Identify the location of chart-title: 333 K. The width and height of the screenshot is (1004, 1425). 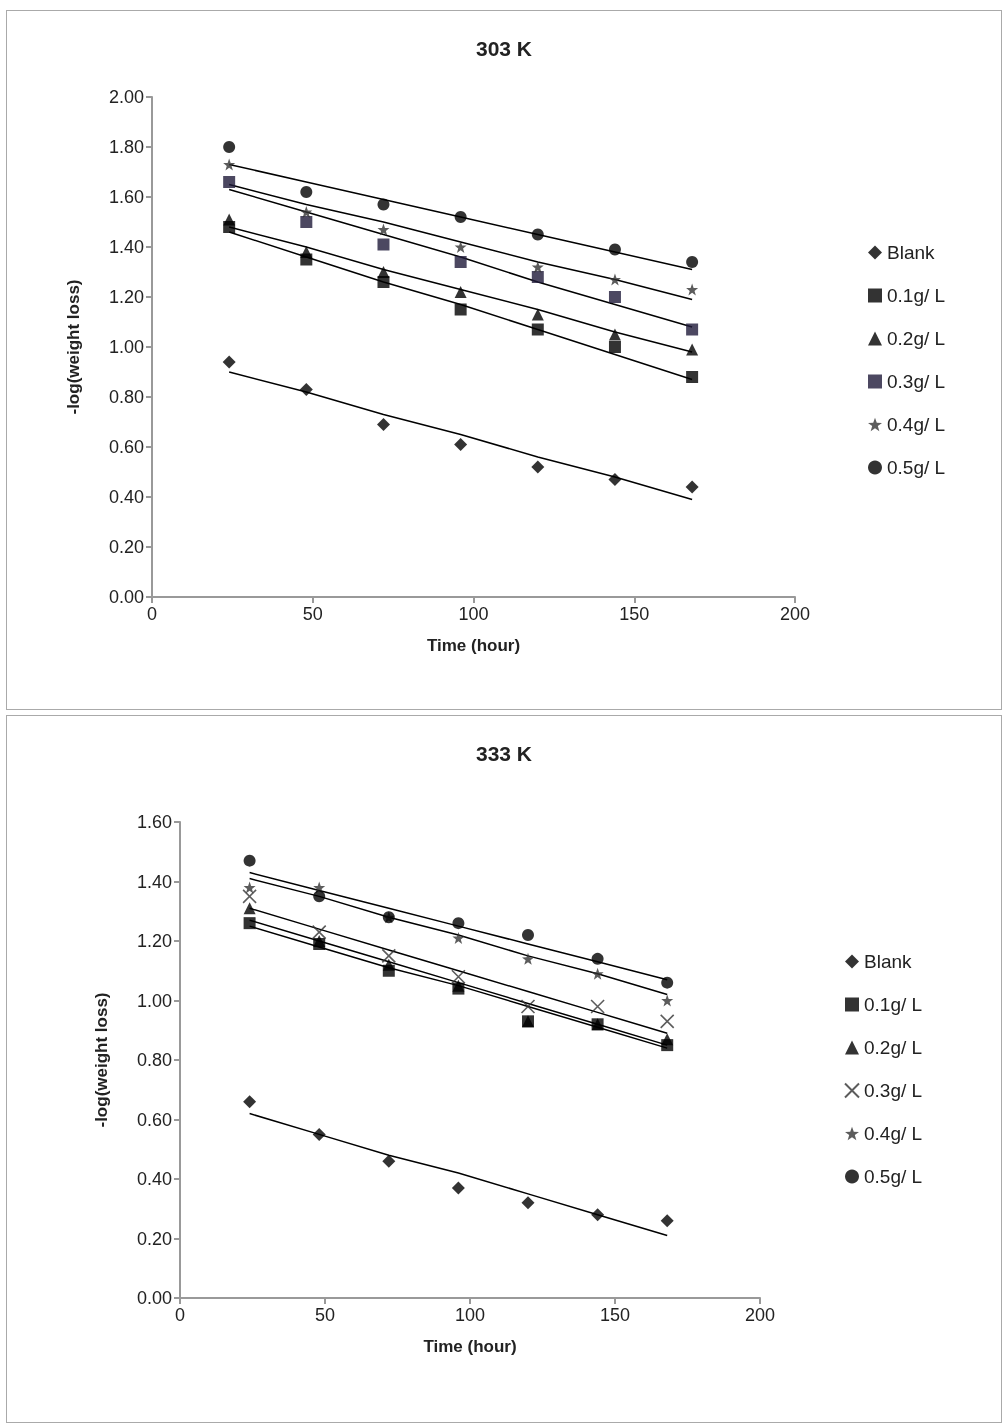
(504, 753).